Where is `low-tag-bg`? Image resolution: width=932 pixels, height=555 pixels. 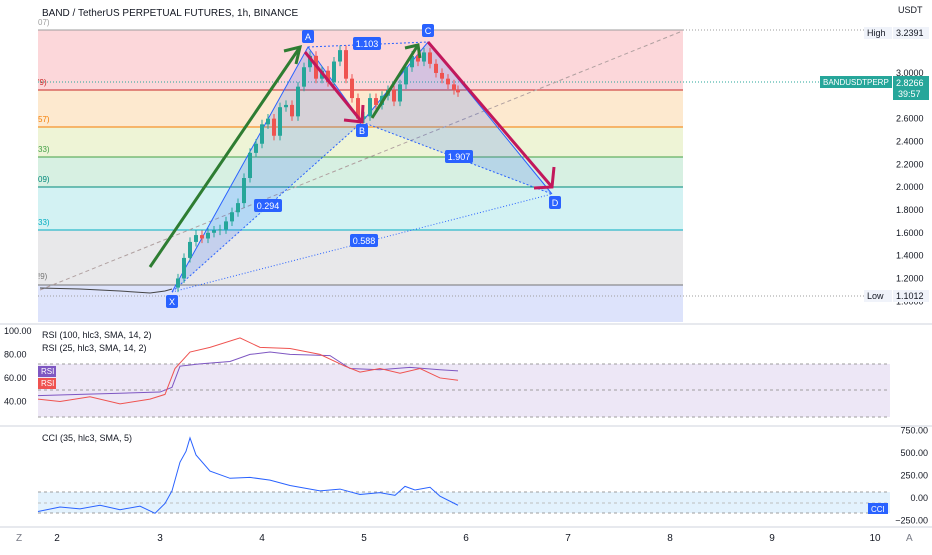
low-tag-bg is located at coordinates (878, 296).